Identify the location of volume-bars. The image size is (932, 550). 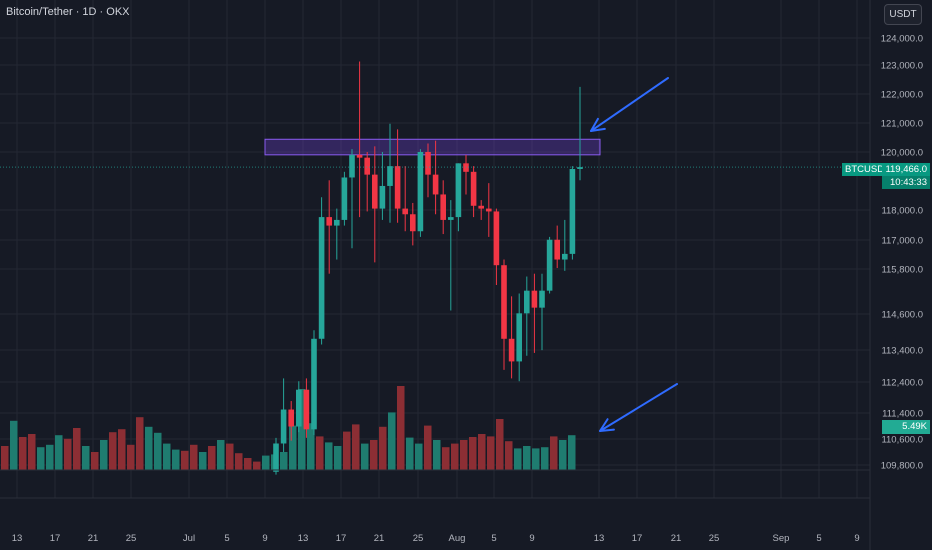
(288, 428).